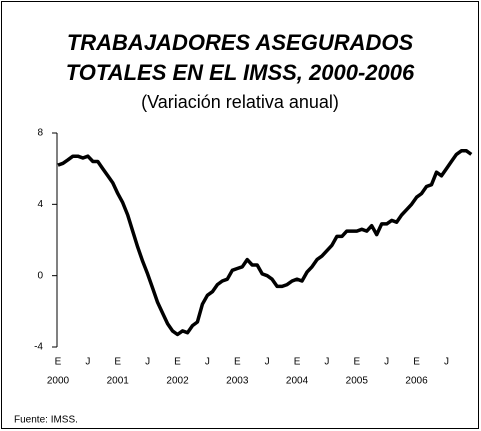 The width and height of the screenshot is (481, 431). What do you see at coordinates (416, 381) in the screenshot?
I see `x-year-label: 2006` at bounding box center [416, 381].